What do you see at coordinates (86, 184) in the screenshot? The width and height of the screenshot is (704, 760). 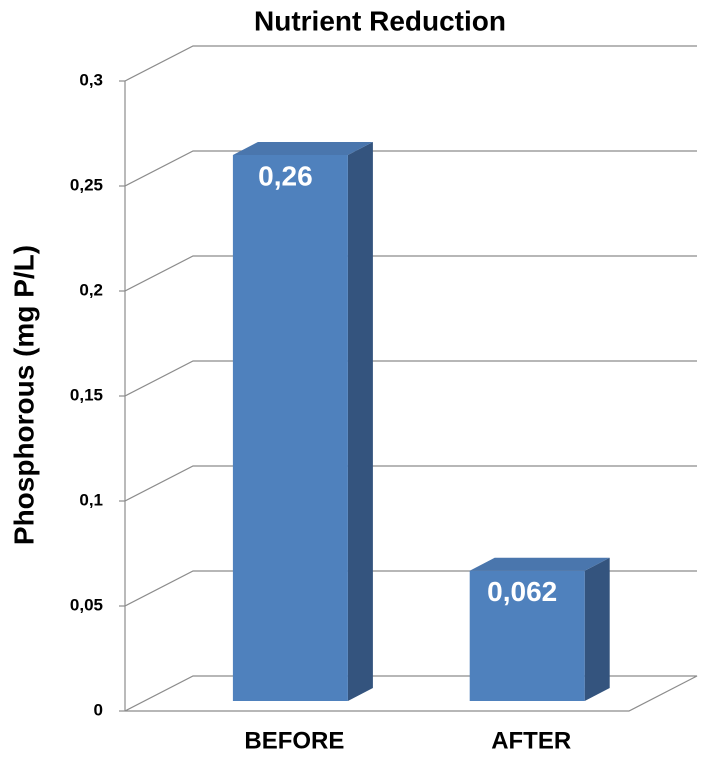 I see `y-tick-label: 0,25` at bounding box center [86, 184].